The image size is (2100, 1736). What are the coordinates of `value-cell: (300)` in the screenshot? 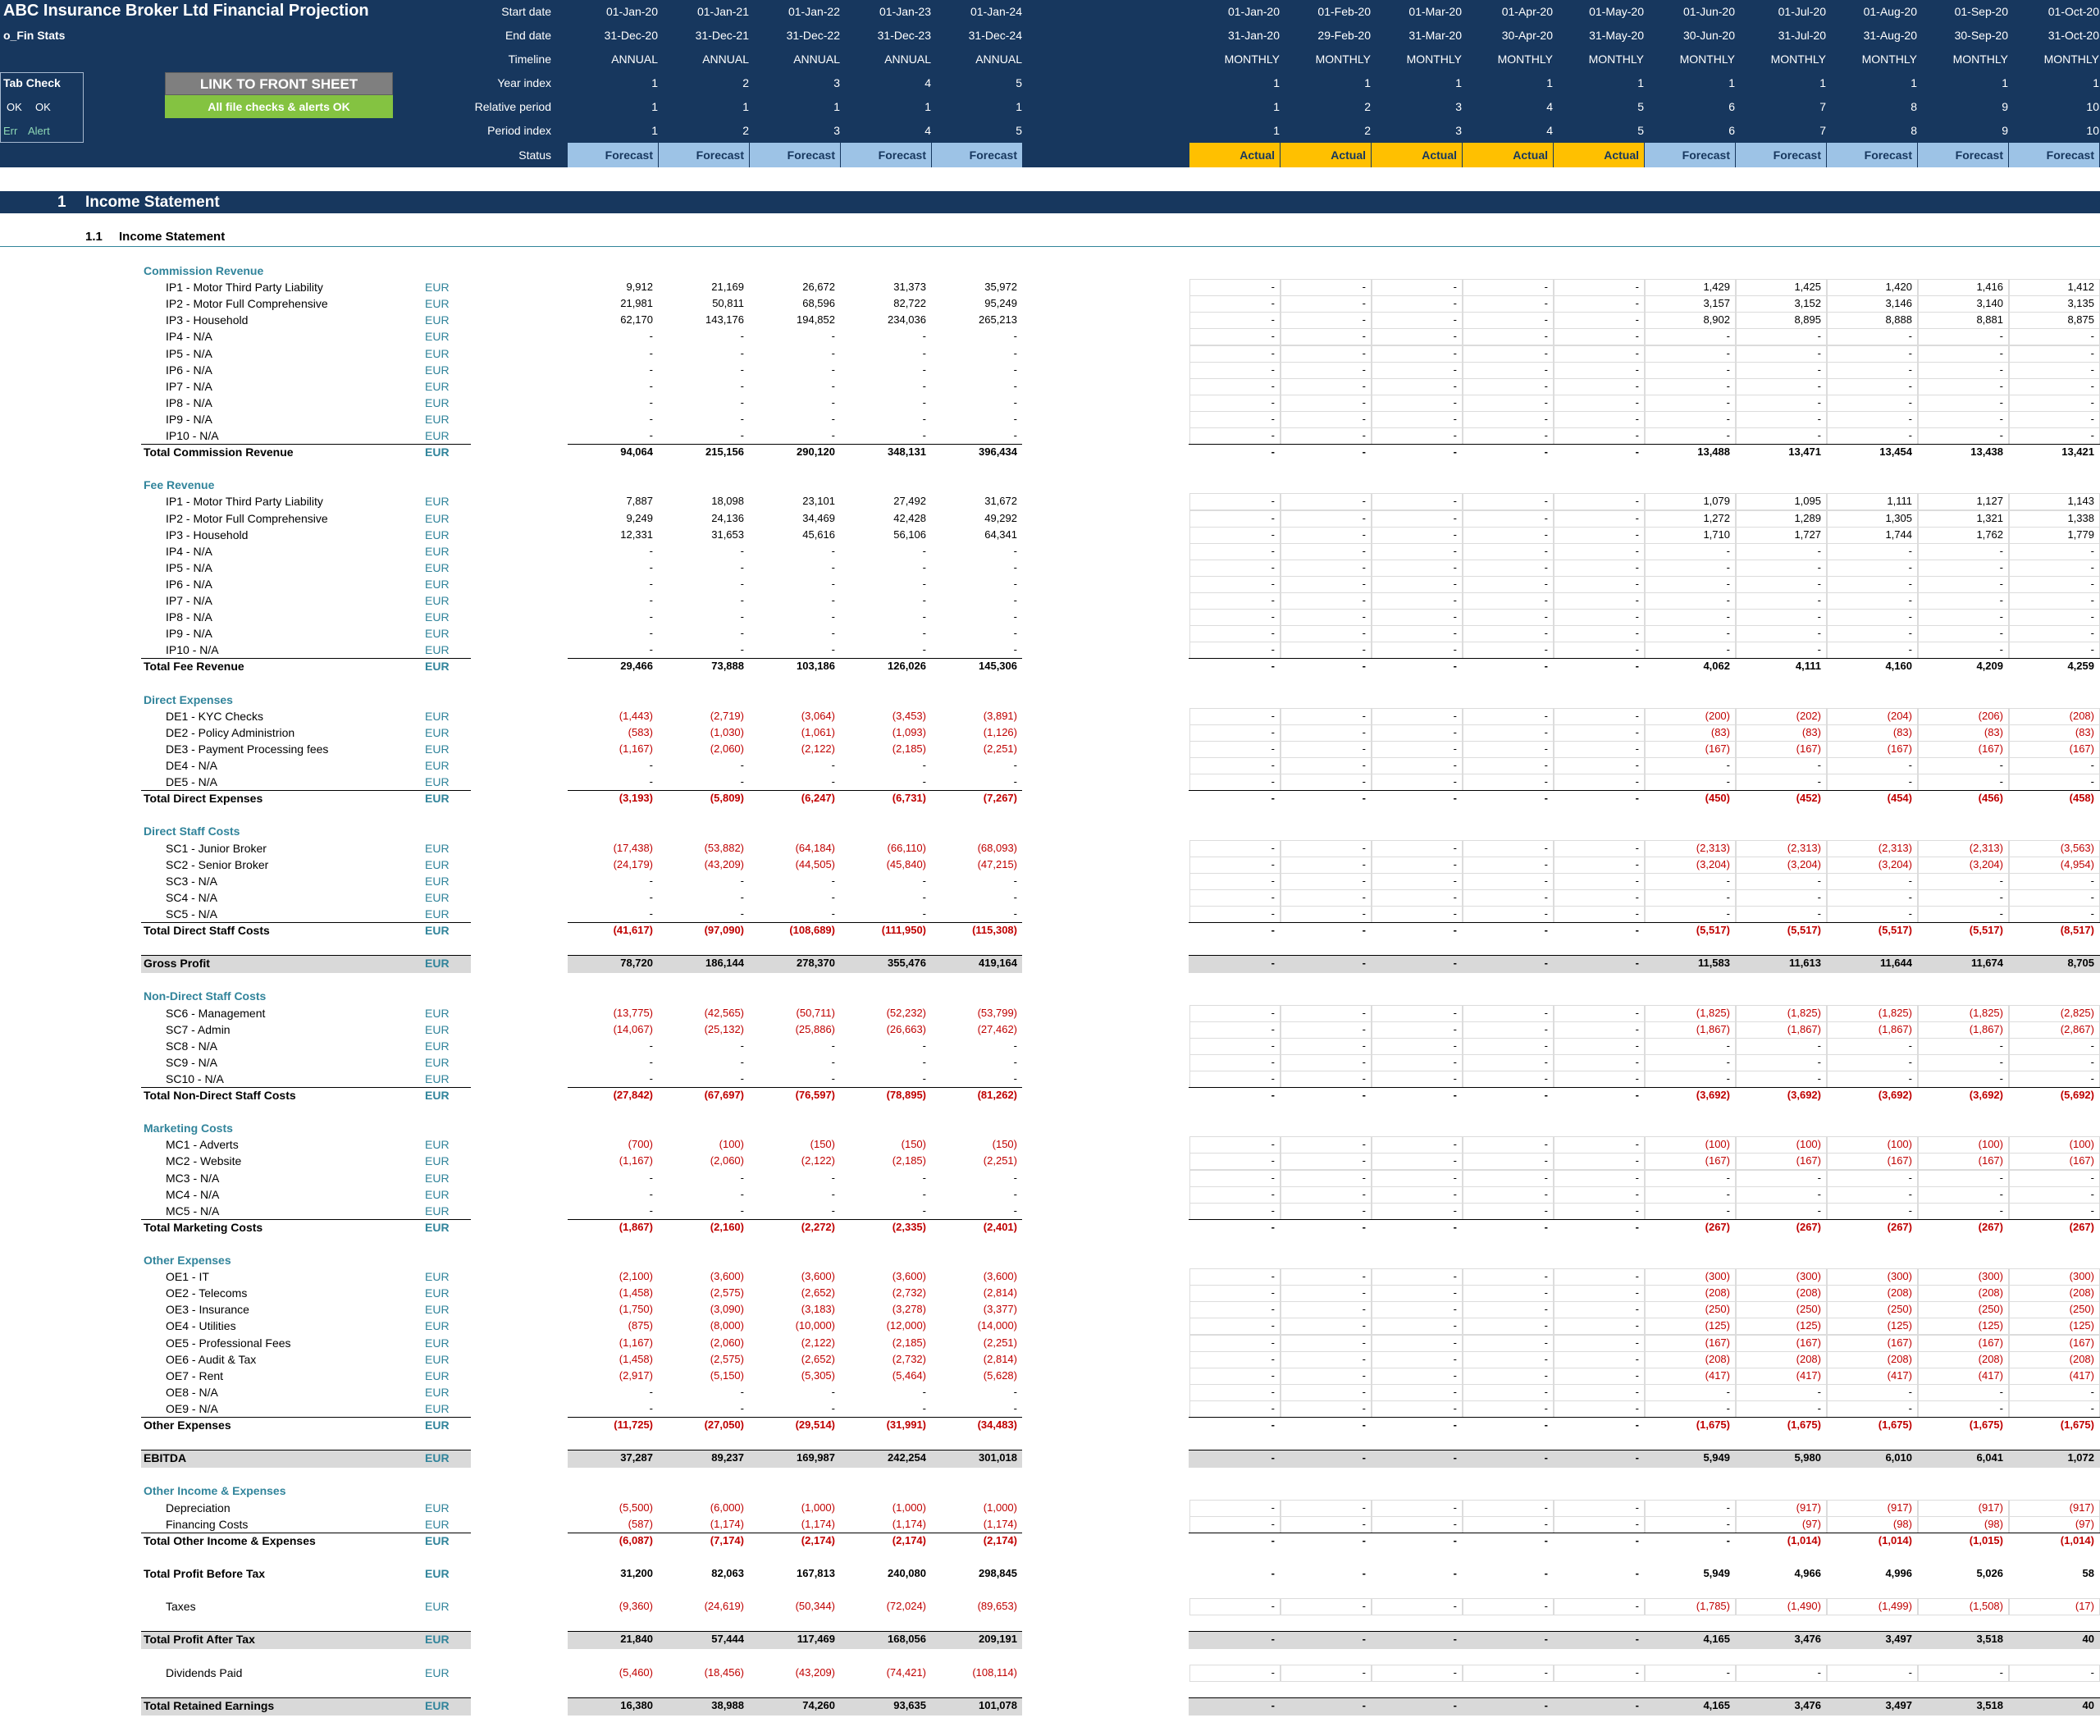 It's located at (1991, 1276).